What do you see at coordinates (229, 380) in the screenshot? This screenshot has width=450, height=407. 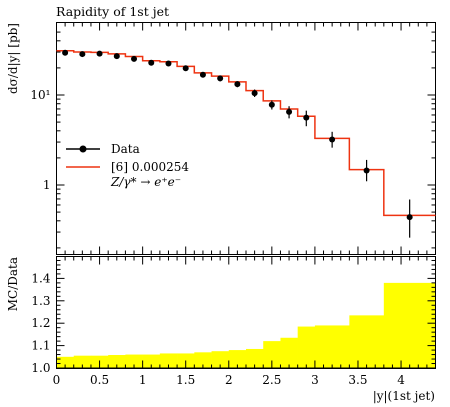 I see `x-tick-label: 2` at bounding box center [229, 380].